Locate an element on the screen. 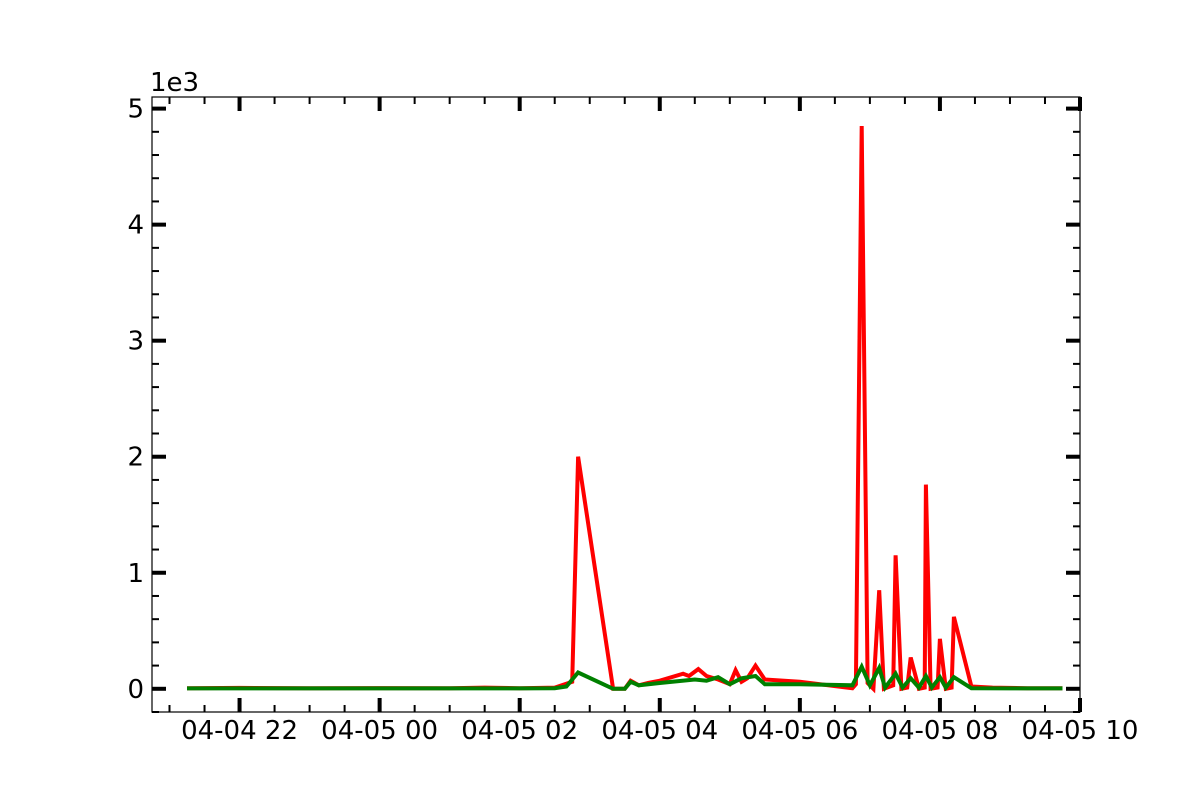 Image resolution: width=1200 pixels, height=800 pixels. y-tick-label: 2 is located at coordinates (135, 458).